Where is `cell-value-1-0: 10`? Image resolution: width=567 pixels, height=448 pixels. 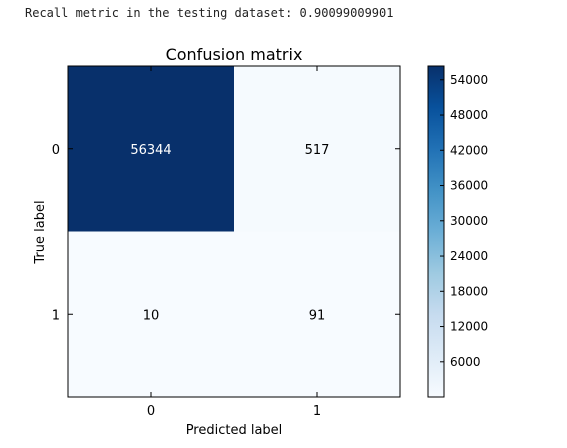
cell-value-1-0: 10 is located at coordinates (151, 315).